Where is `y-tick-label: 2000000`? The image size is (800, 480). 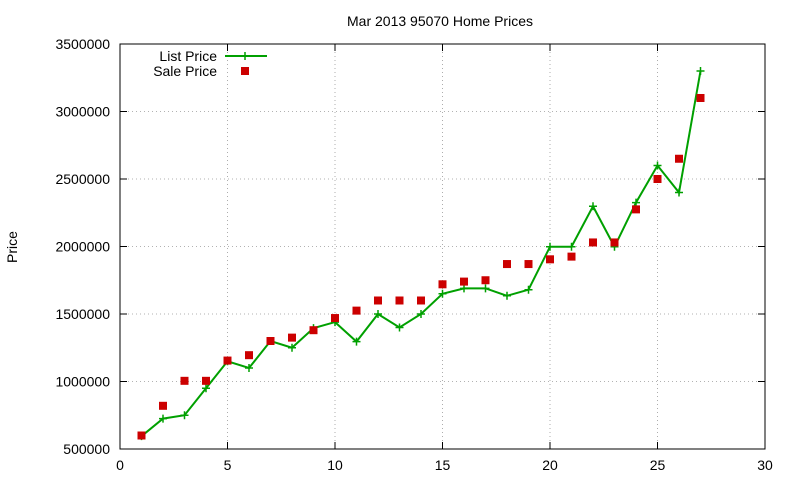 y-tick-label: 2000000 is located at coordinates (82, 247).